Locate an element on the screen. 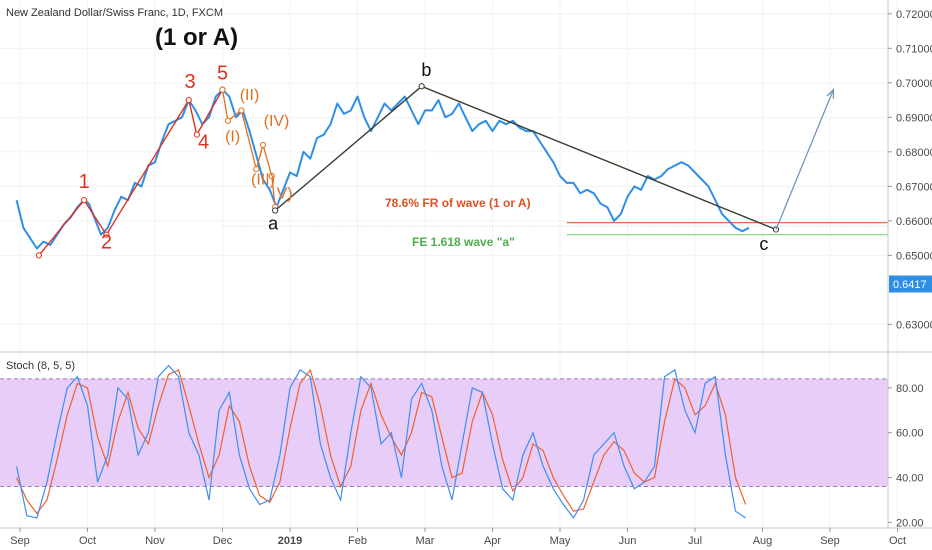 The image size is (932, 550). time-tick-label-8: May is located at coordinates (560, 541).